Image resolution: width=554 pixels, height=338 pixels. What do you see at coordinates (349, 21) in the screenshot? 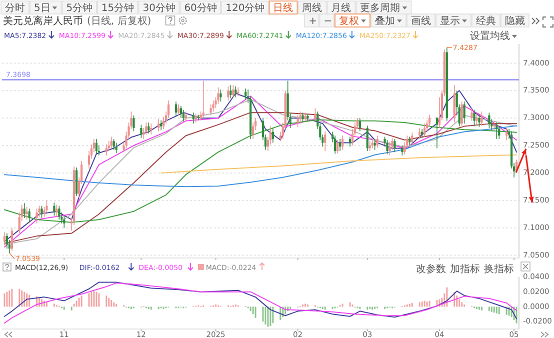
I see `text: 复权` at bounding box center [349, 21].